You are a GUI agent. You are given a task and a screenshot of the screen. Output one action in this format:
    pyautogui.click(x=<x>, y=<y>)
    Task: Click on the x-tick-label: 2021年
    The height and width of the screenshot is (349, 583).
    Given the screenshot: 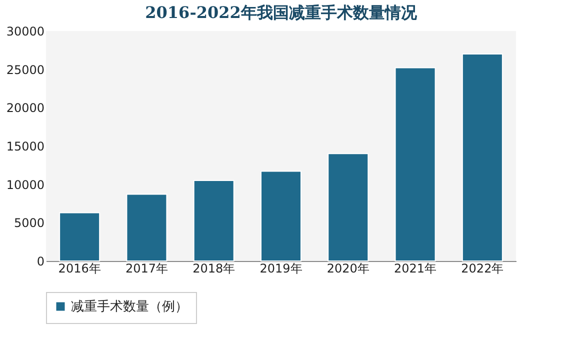 What is the action you would take?
    pyautogui.click(x=415, y=269)
    